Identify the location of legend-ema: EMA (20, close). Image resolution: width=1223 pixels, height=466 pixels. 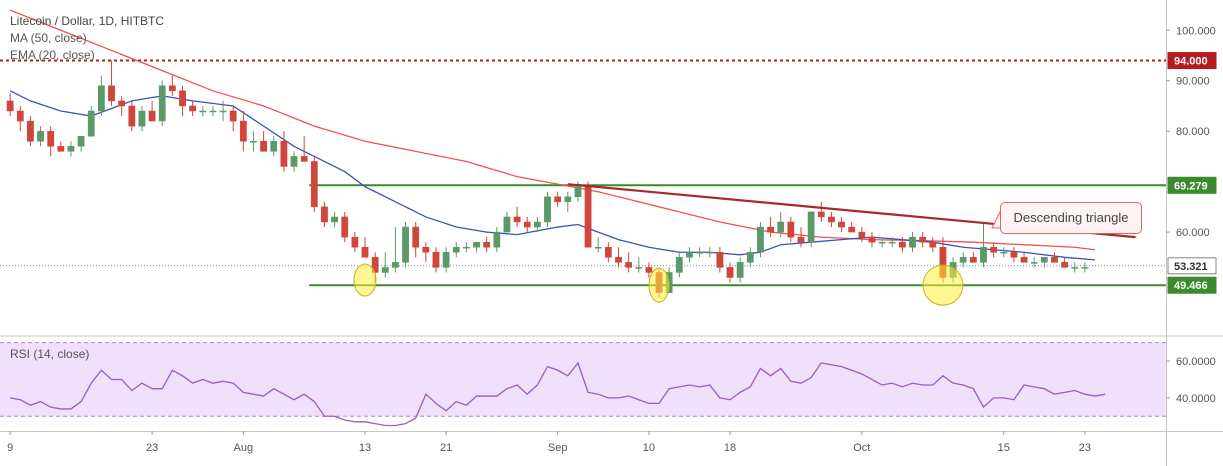
(52, 55).